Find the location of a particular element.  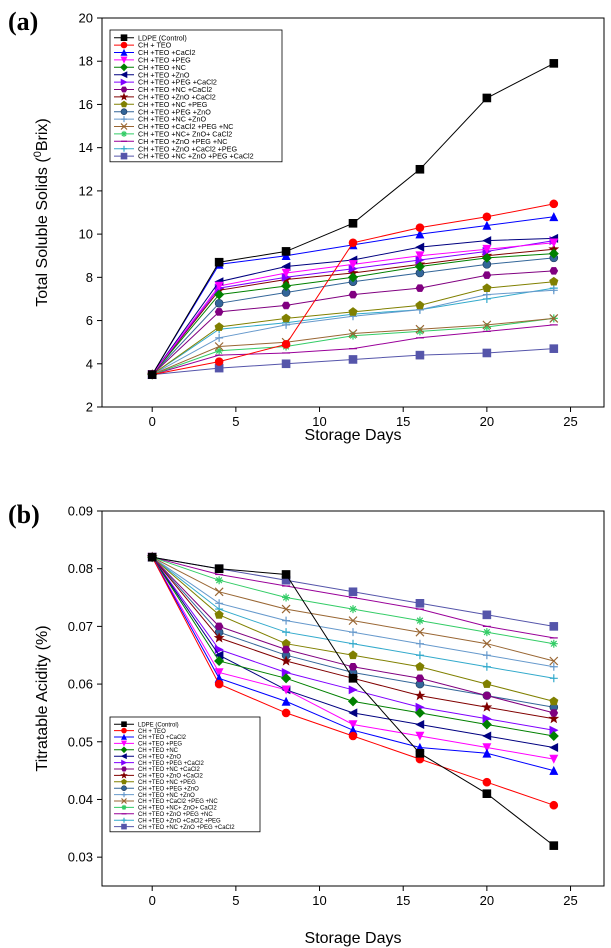

y-axis-title: Titratable Acidity (%) is located at coordinates (42, 698).